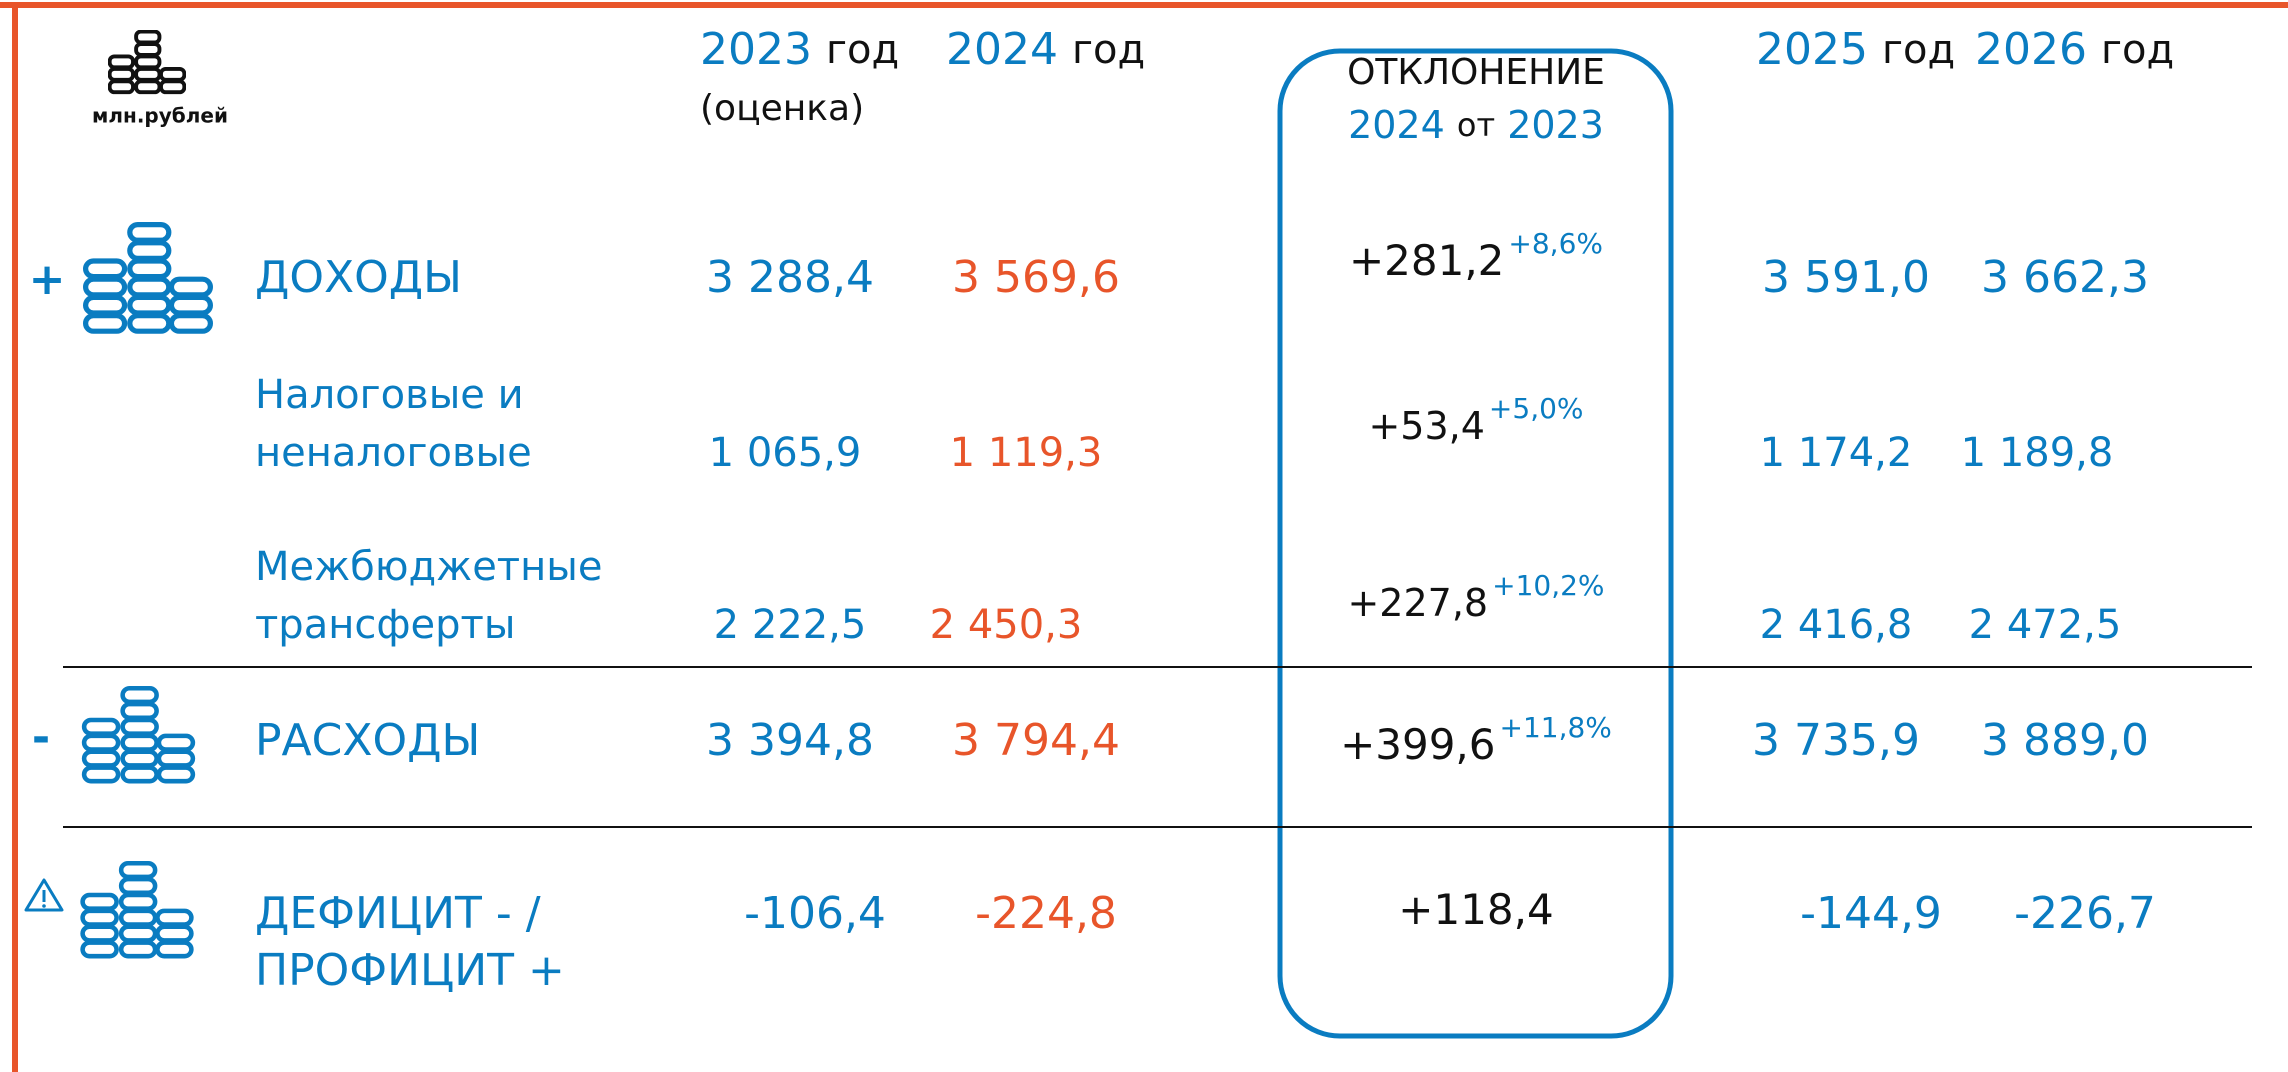 The height and width of the screenshot is (1072, 2288). I want to click on unit-label: млн.рублей, so click(160, 116).